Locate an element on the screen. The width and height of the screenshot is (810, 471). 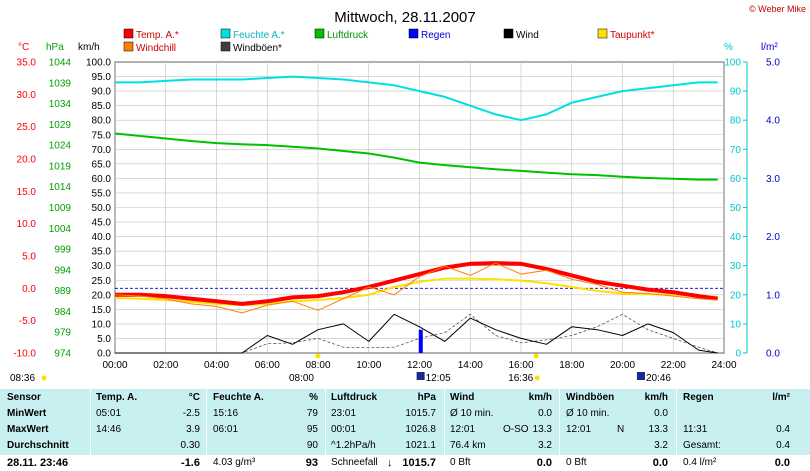
legend-label: Windchill is located at coordinates (156, 48).